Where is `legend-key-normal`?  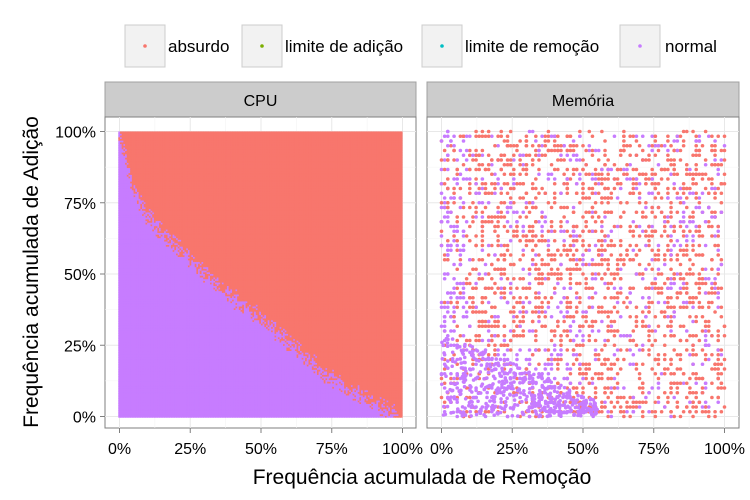
legend-key-normal is located at coordinates (640, 46).